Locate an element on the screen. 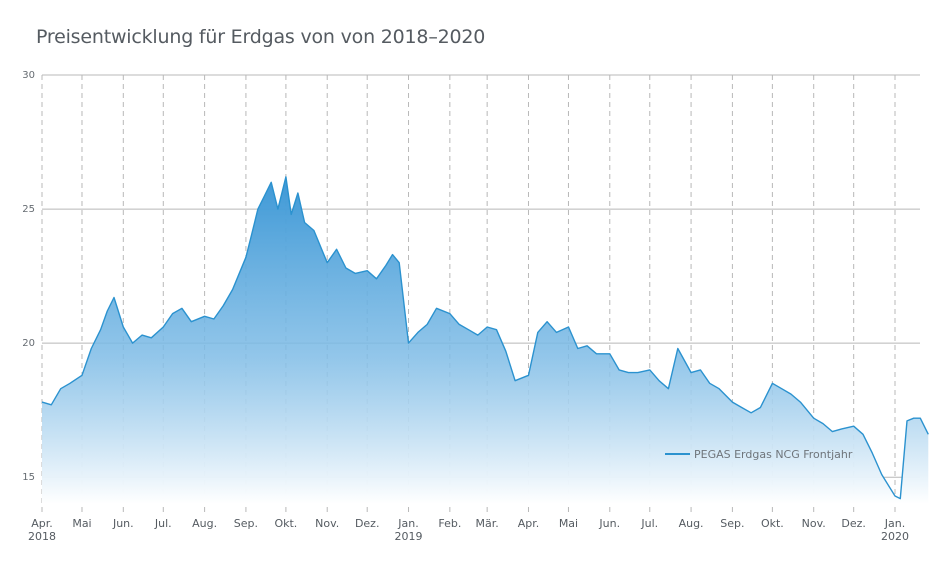 The height and width of the screenshot is (571, 930). legend-label: PEGAS Erdgas NCG Frontjahr is located at coordinates (773, 454).